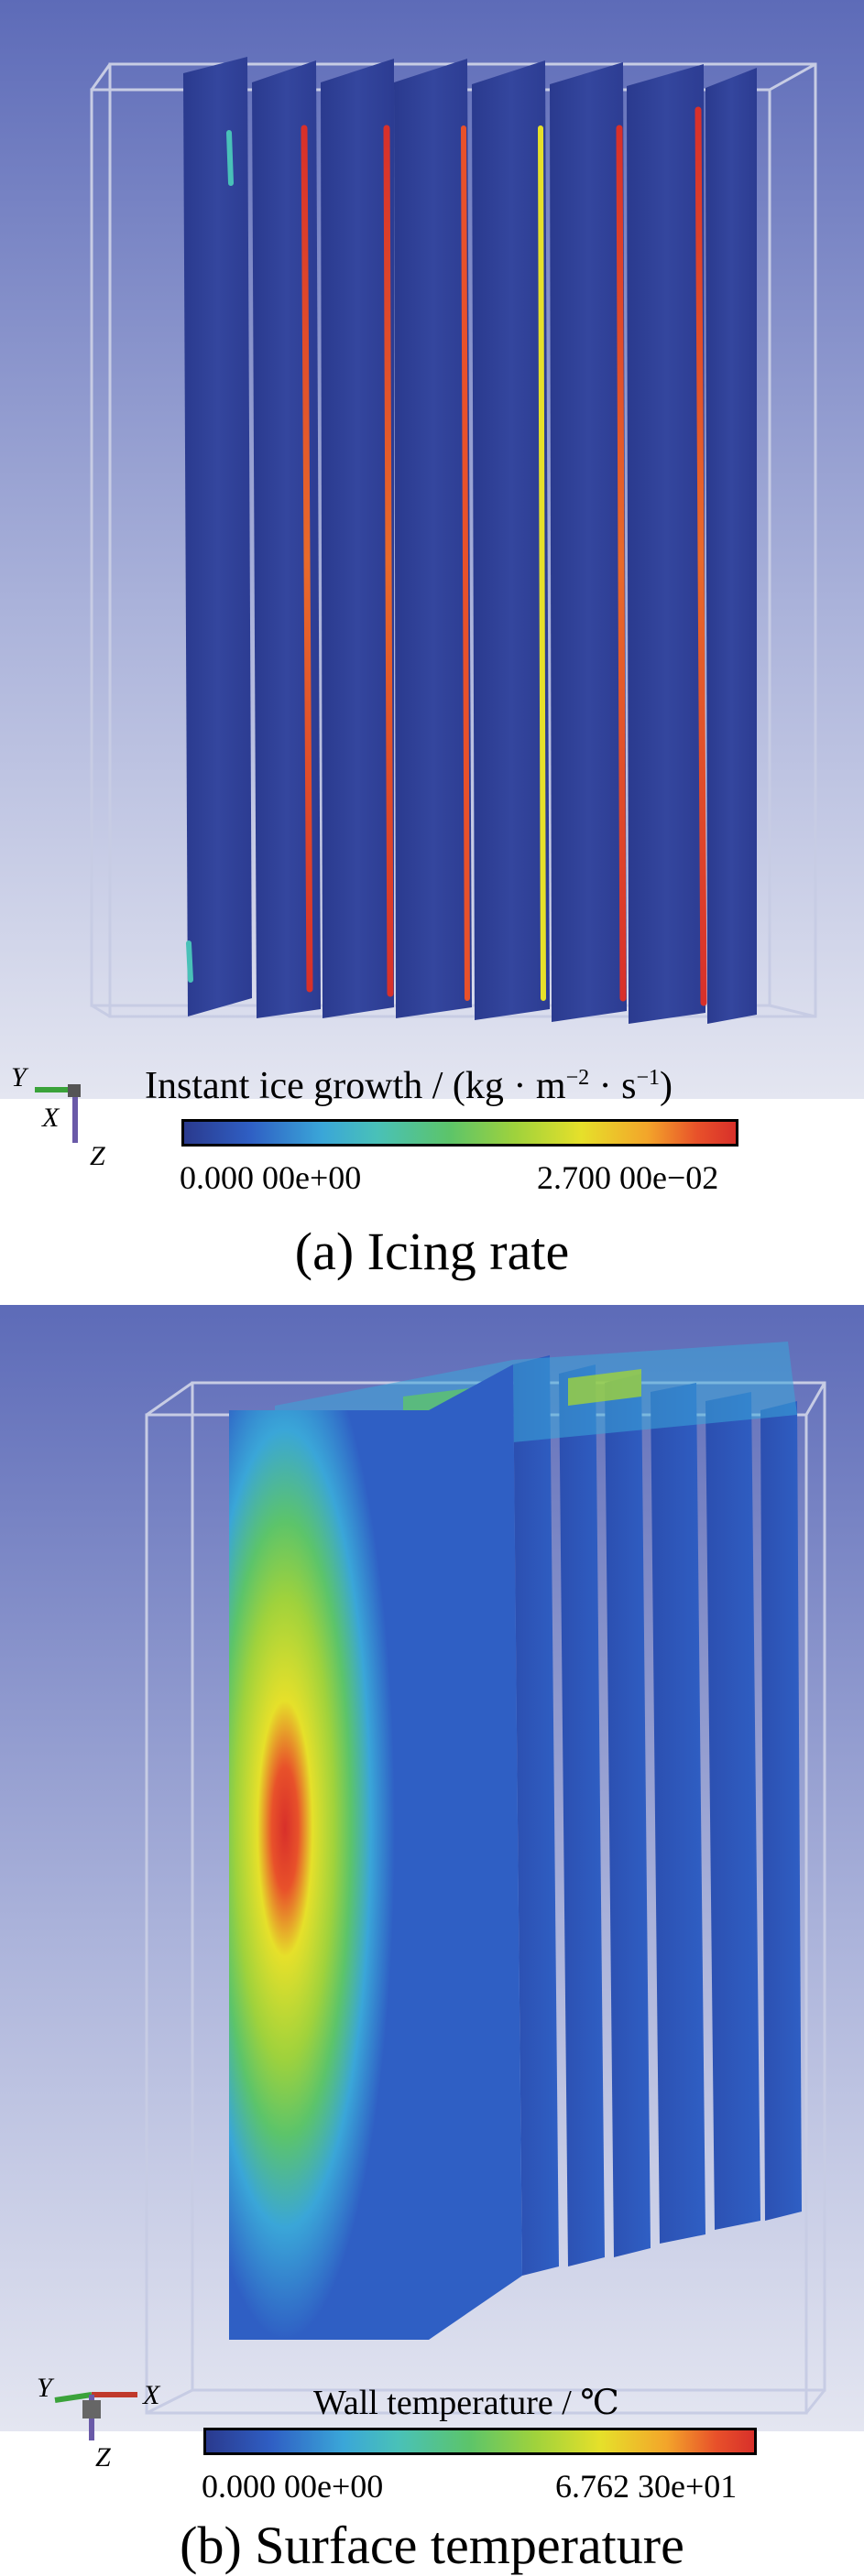 This screenshot has height=2576, width=864. What do you see at coordinates (432, 2545) in the screenshot?
I see `caption: (b) Surface temperature` at bounding box center [432, 2545].